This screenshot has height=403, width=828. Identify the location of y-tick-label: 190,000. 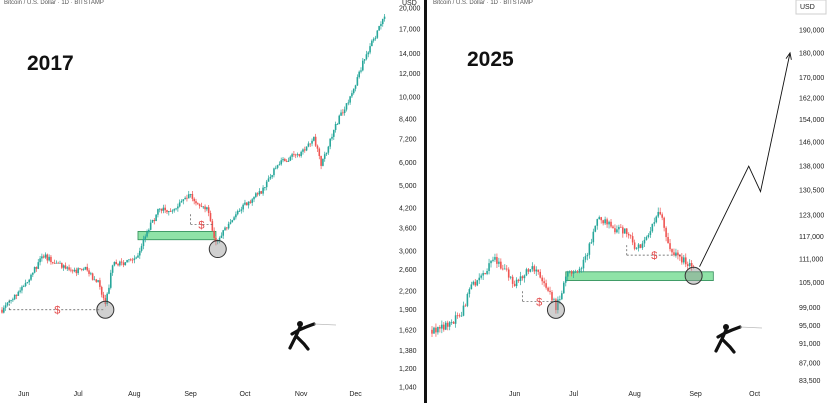
(811, 30).